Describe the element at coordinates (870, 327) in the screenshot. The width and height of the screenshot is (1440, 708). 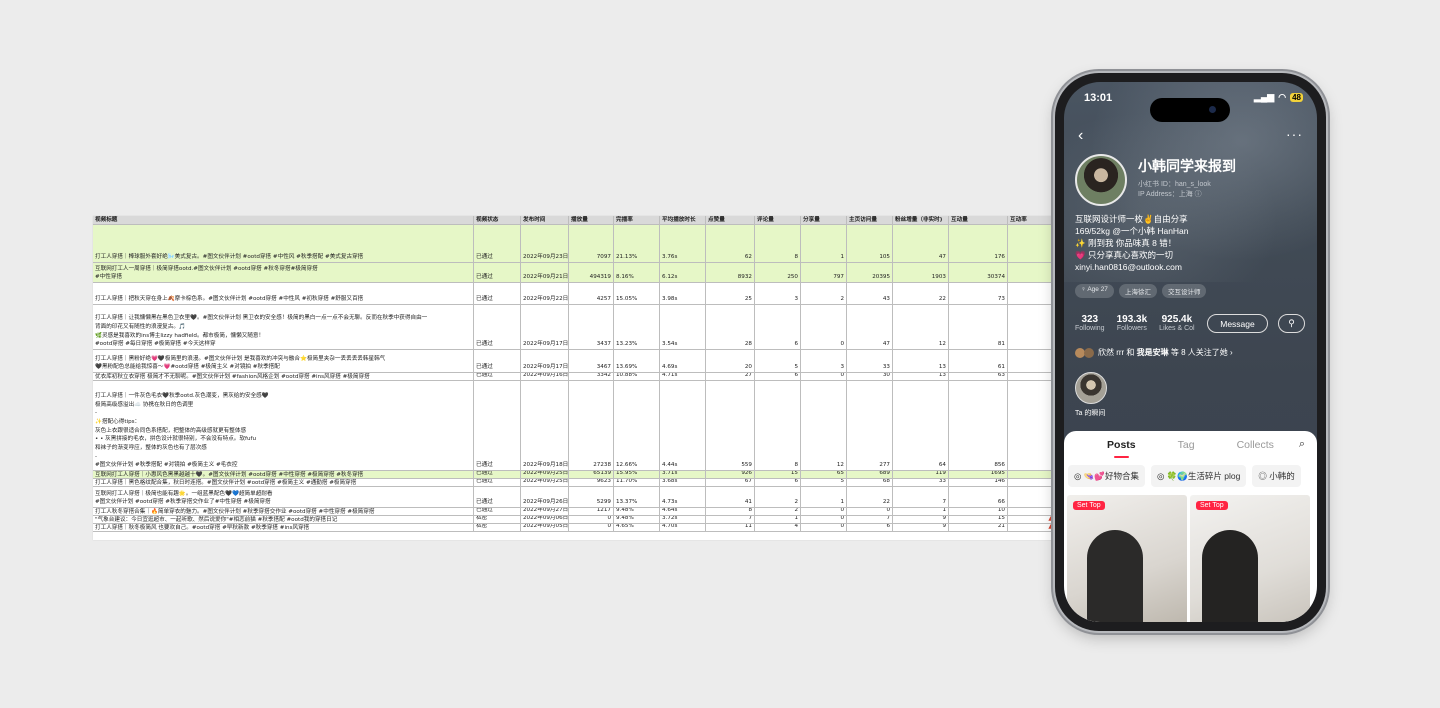
I see `cell-visit: 47` at that location.